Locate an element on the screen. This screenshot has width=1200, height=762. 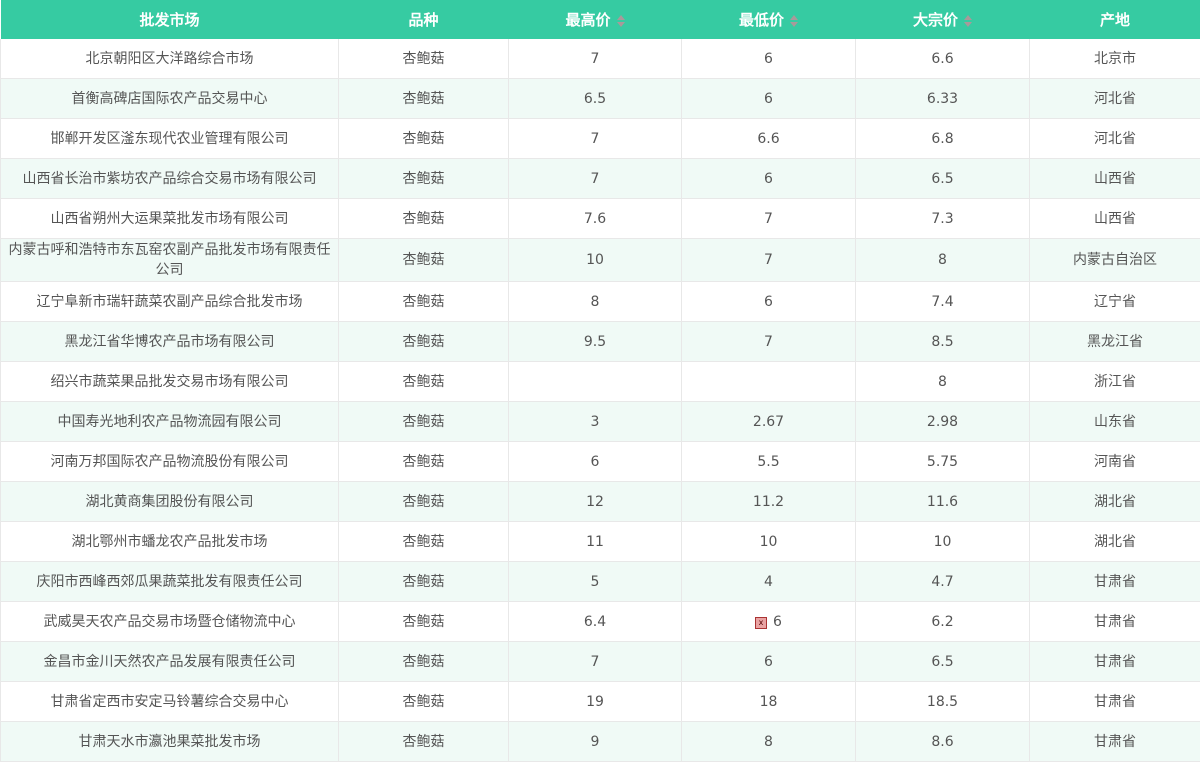
table-row: 湖北鄂州市蟠龙农产品批发市场 杏鲍菇 11 10 10 湖北省 is located at coordinates (600, 542).